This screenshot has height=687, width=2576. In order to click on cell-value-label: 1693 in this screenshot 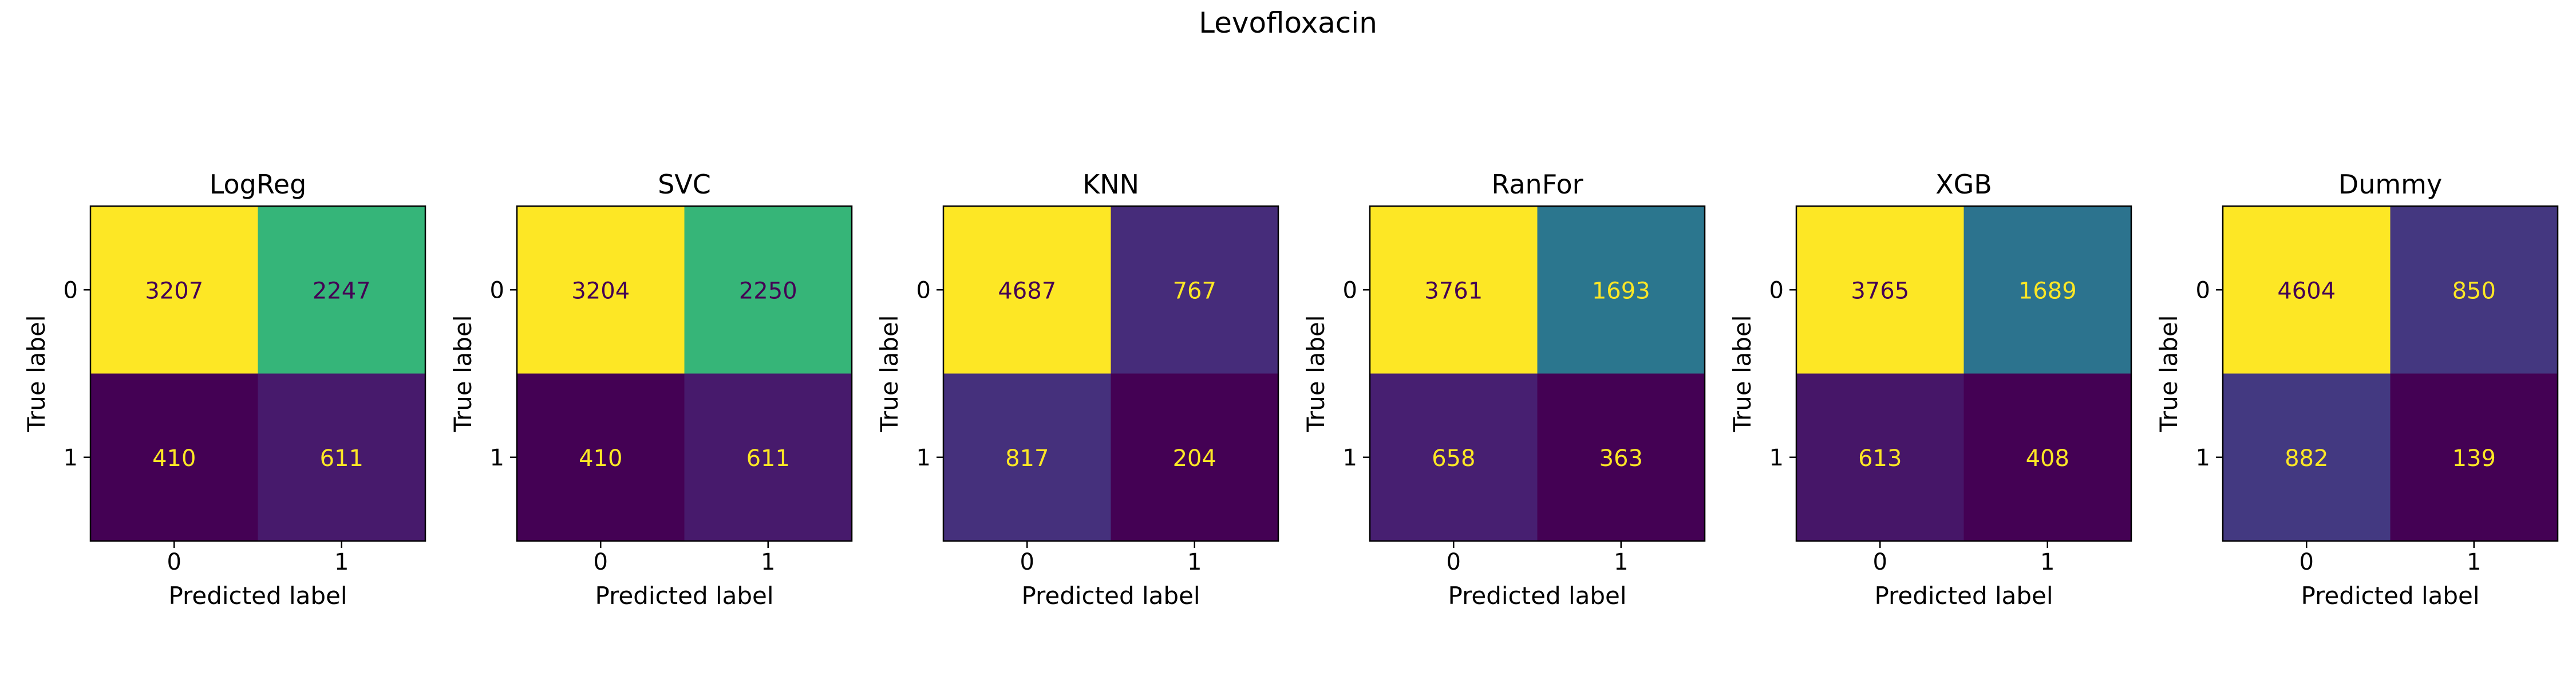, I will do `click(1621, 291)`.